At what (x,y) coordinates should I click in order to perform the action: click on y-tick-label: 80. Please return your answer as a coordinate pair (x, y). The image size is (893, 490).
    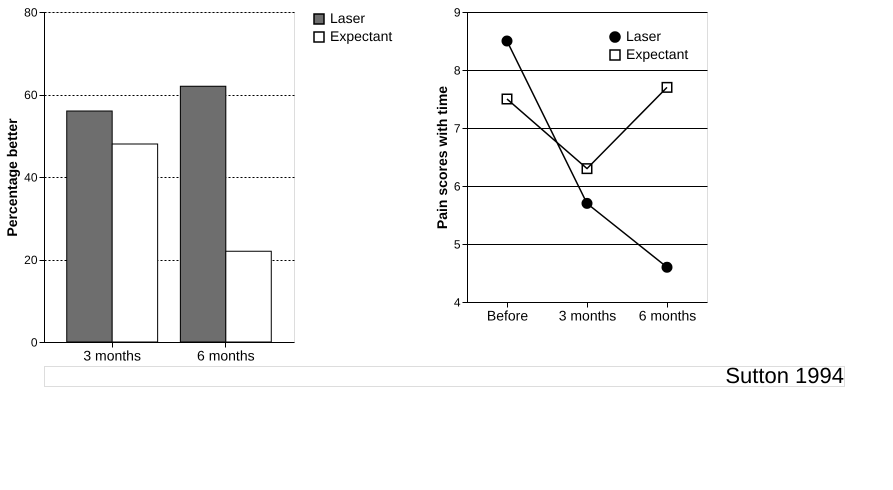
    Looking at the image, I should click on (31, 13).